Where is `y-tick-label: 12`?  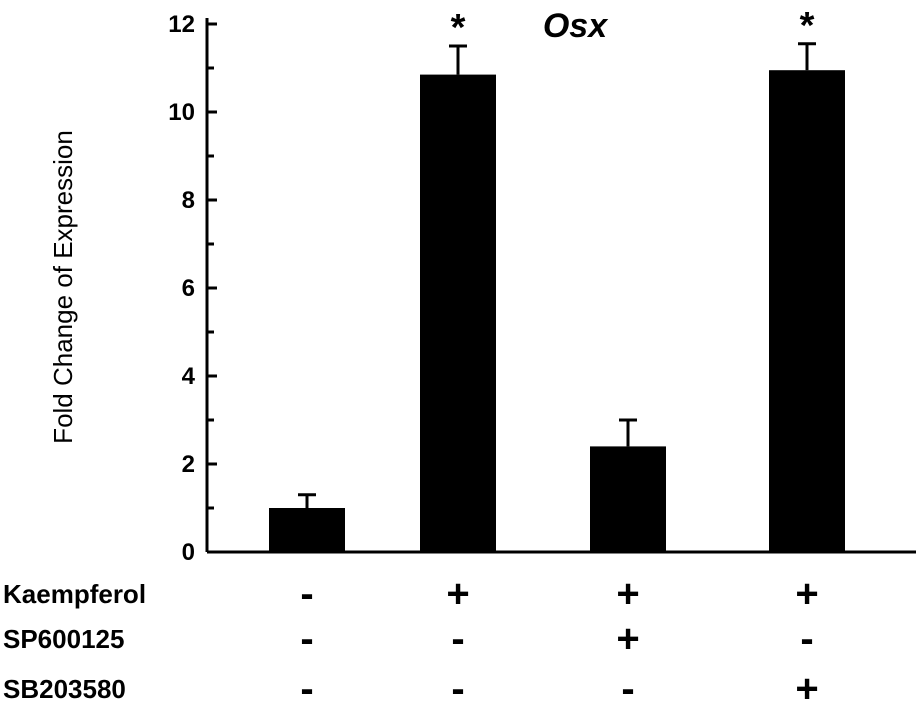 y-tick-label: 12 is located at coordinates (181, 24).